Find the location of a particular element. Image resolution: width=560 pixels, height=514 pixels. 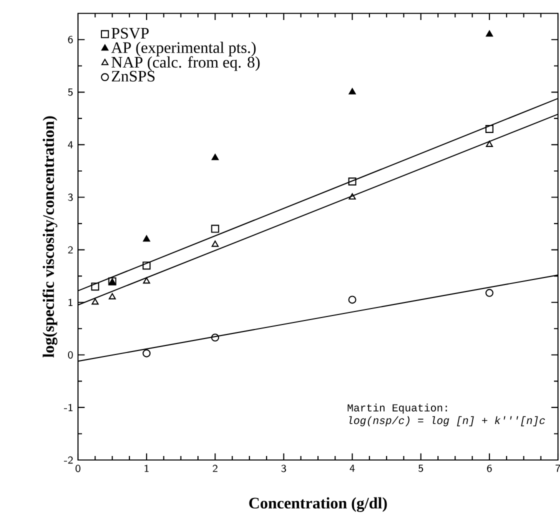

x-tick-label: 1 is located at coordinates (146, 468).